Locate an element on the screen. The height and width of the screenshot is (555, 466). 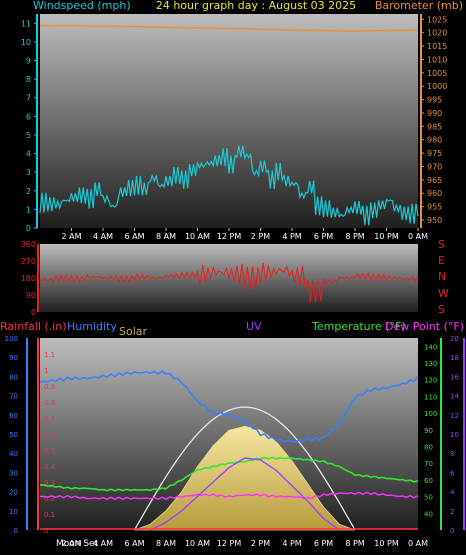
uv-tick-label: 20 is located at coordinates (454, 339).